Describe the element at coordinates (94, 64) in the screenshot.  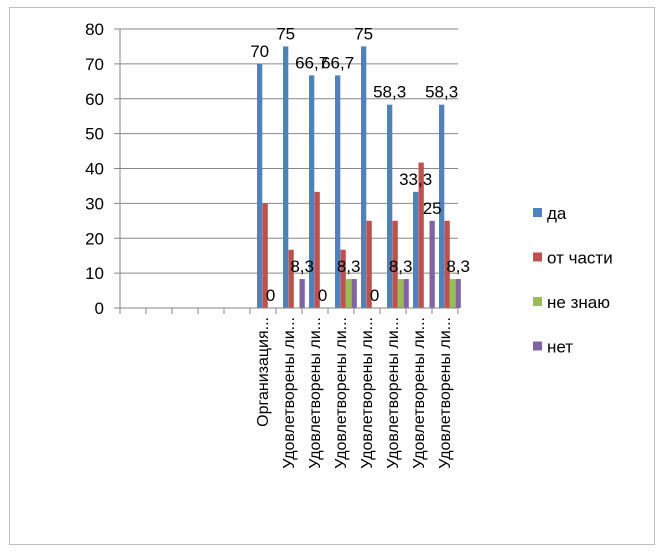
I see `y-tick-label: 70` at that location.